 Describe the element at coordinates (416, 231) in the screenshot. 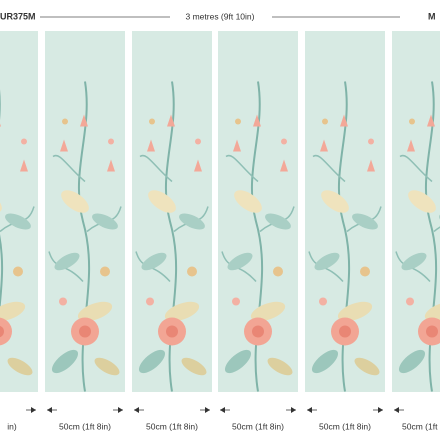

I see `panel: 50cm (1ft 8in)` at that location.